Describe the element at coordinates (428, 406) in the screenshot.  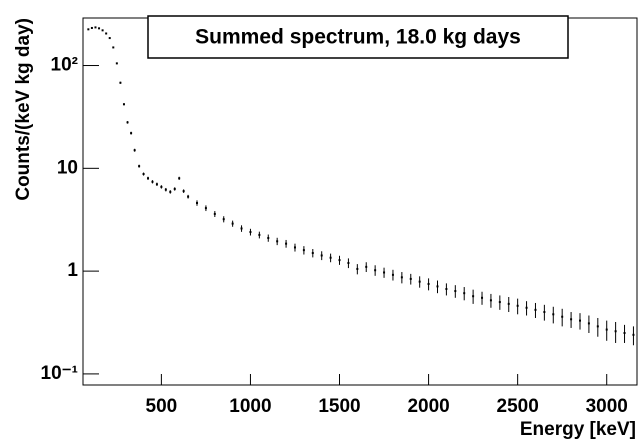
I see `x-tick-label: 2000` at that location.